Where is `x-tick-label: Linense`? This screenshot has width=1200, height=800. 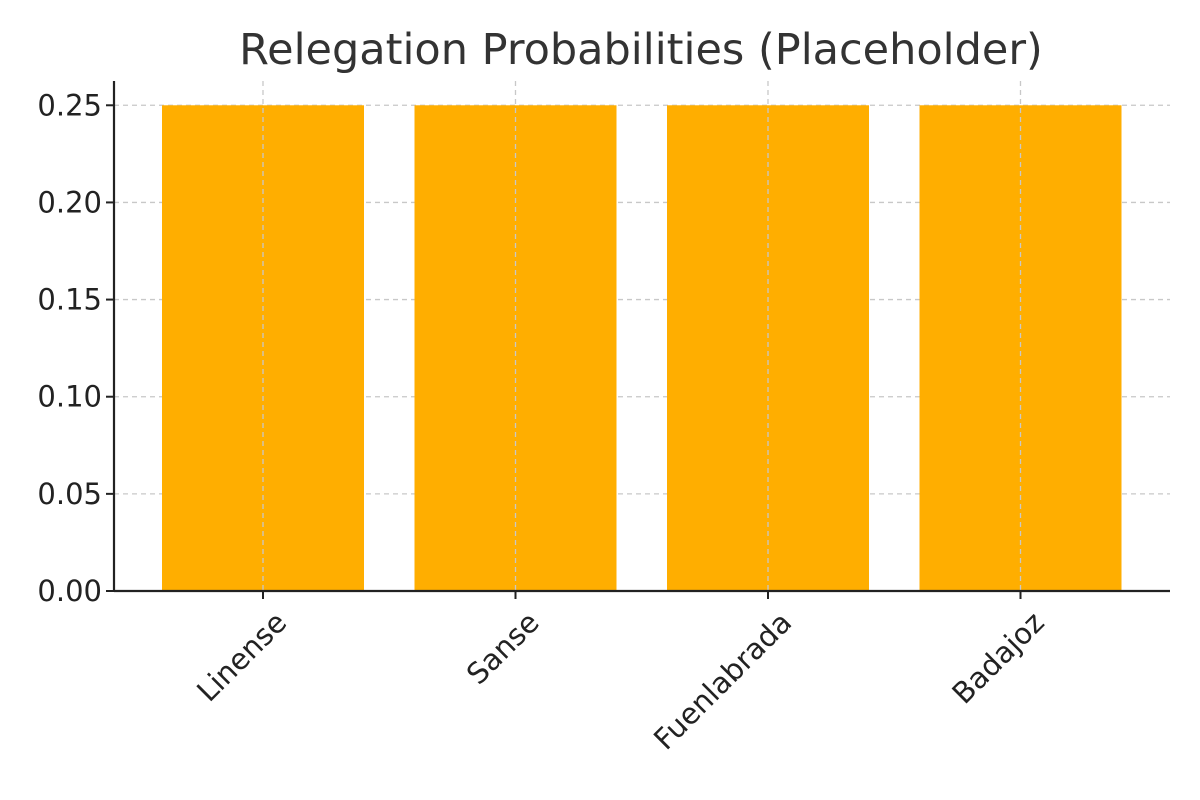
x-tick-label: Linense is located at coordinates (241, 656).